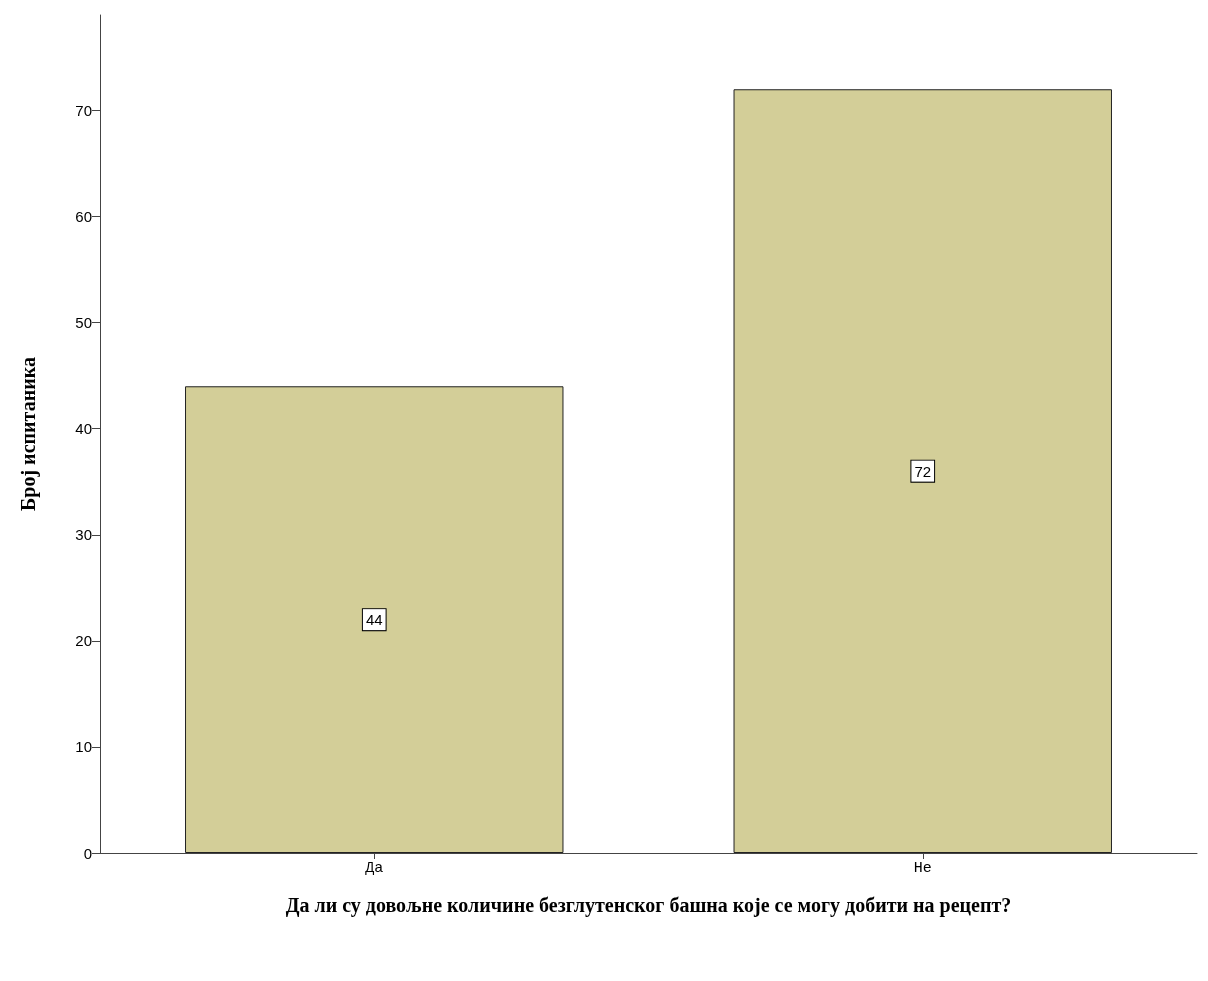 The height and width of the screenshot is (981, 1208). I want to click on y-tick-label: 10, so click(83, 747).